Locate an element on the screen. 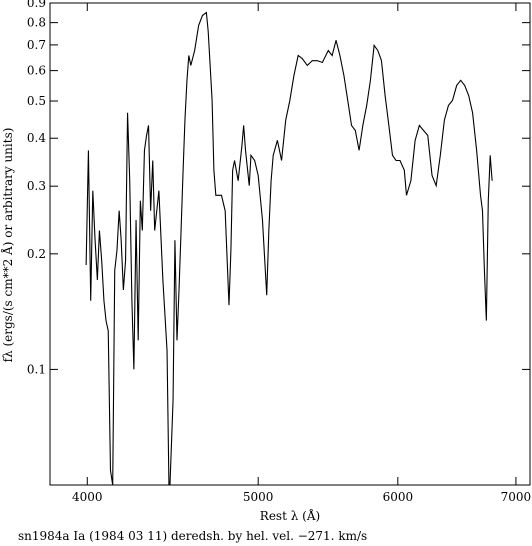 This screenshot has width=532, height=546. y-tick-label: 0.1 is located at coordinates (36, 369).